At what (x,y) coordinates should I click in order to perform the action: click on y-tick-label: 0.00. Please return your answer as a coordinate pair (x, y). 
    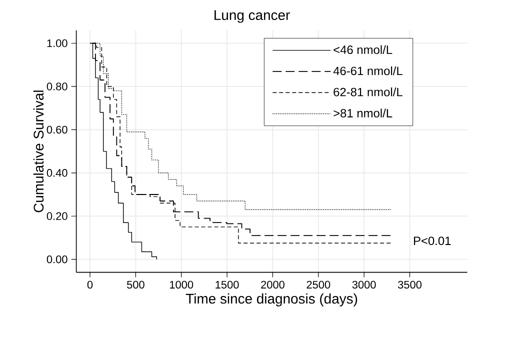
    Looking at the image, I should click on (57, 259).